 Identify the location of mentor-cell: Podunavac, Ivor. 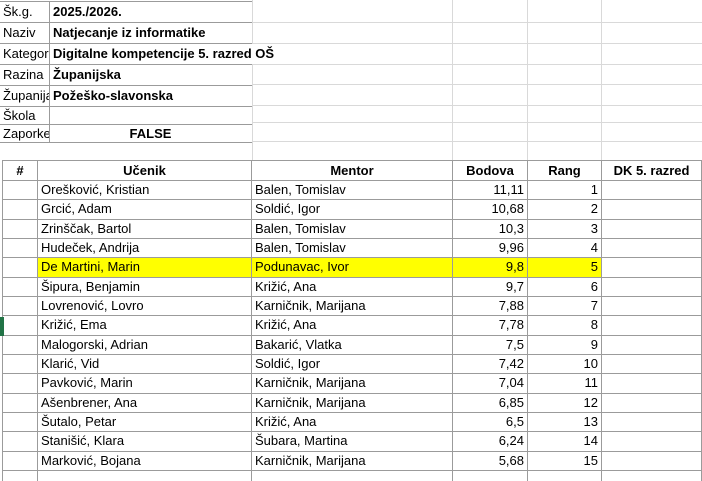
(352, 267).